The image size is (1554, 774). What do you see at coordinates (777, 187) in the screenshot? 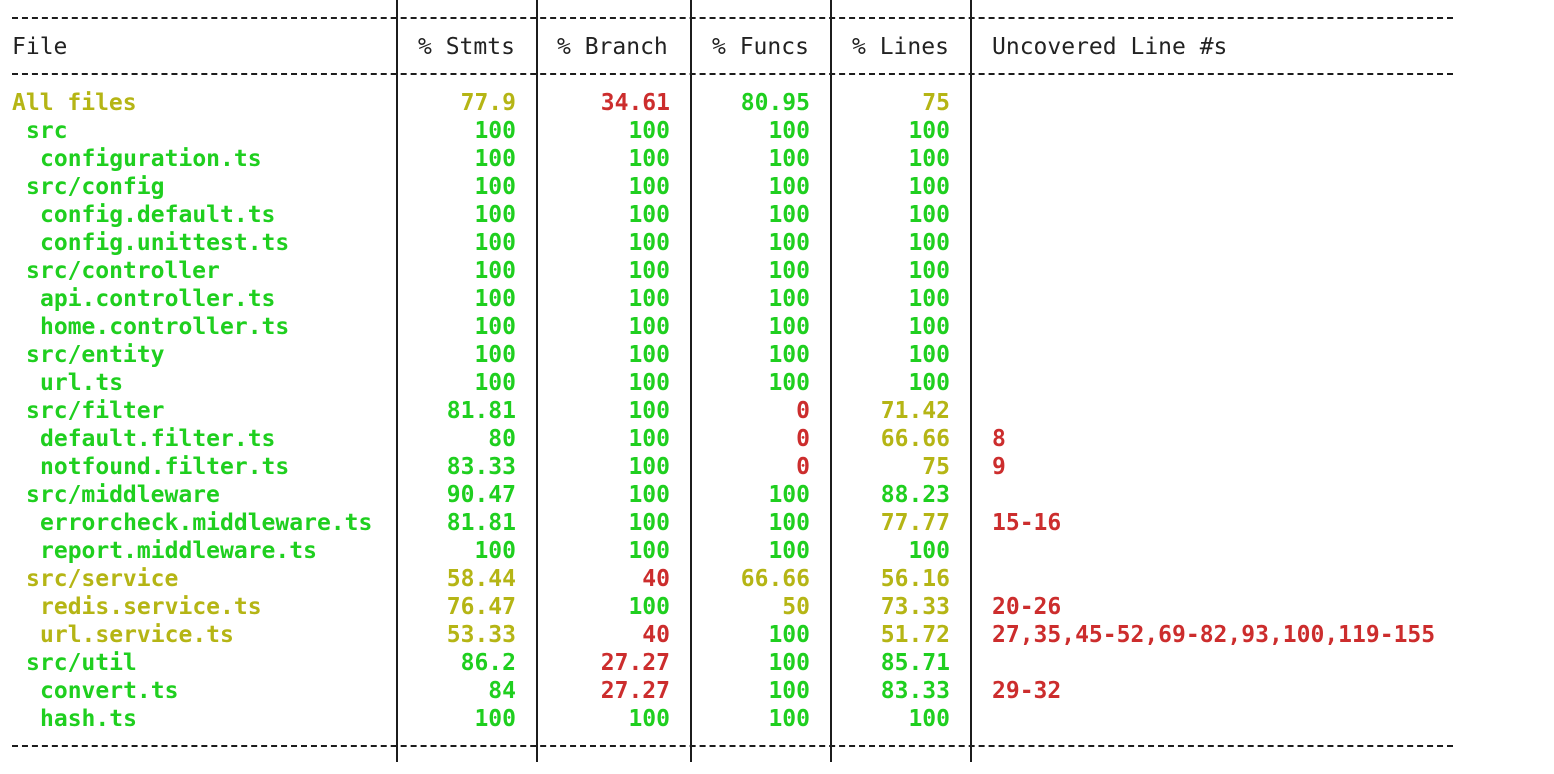
I see `table-row: src/config 100 100 100 100` at bounding box center [777, 187].